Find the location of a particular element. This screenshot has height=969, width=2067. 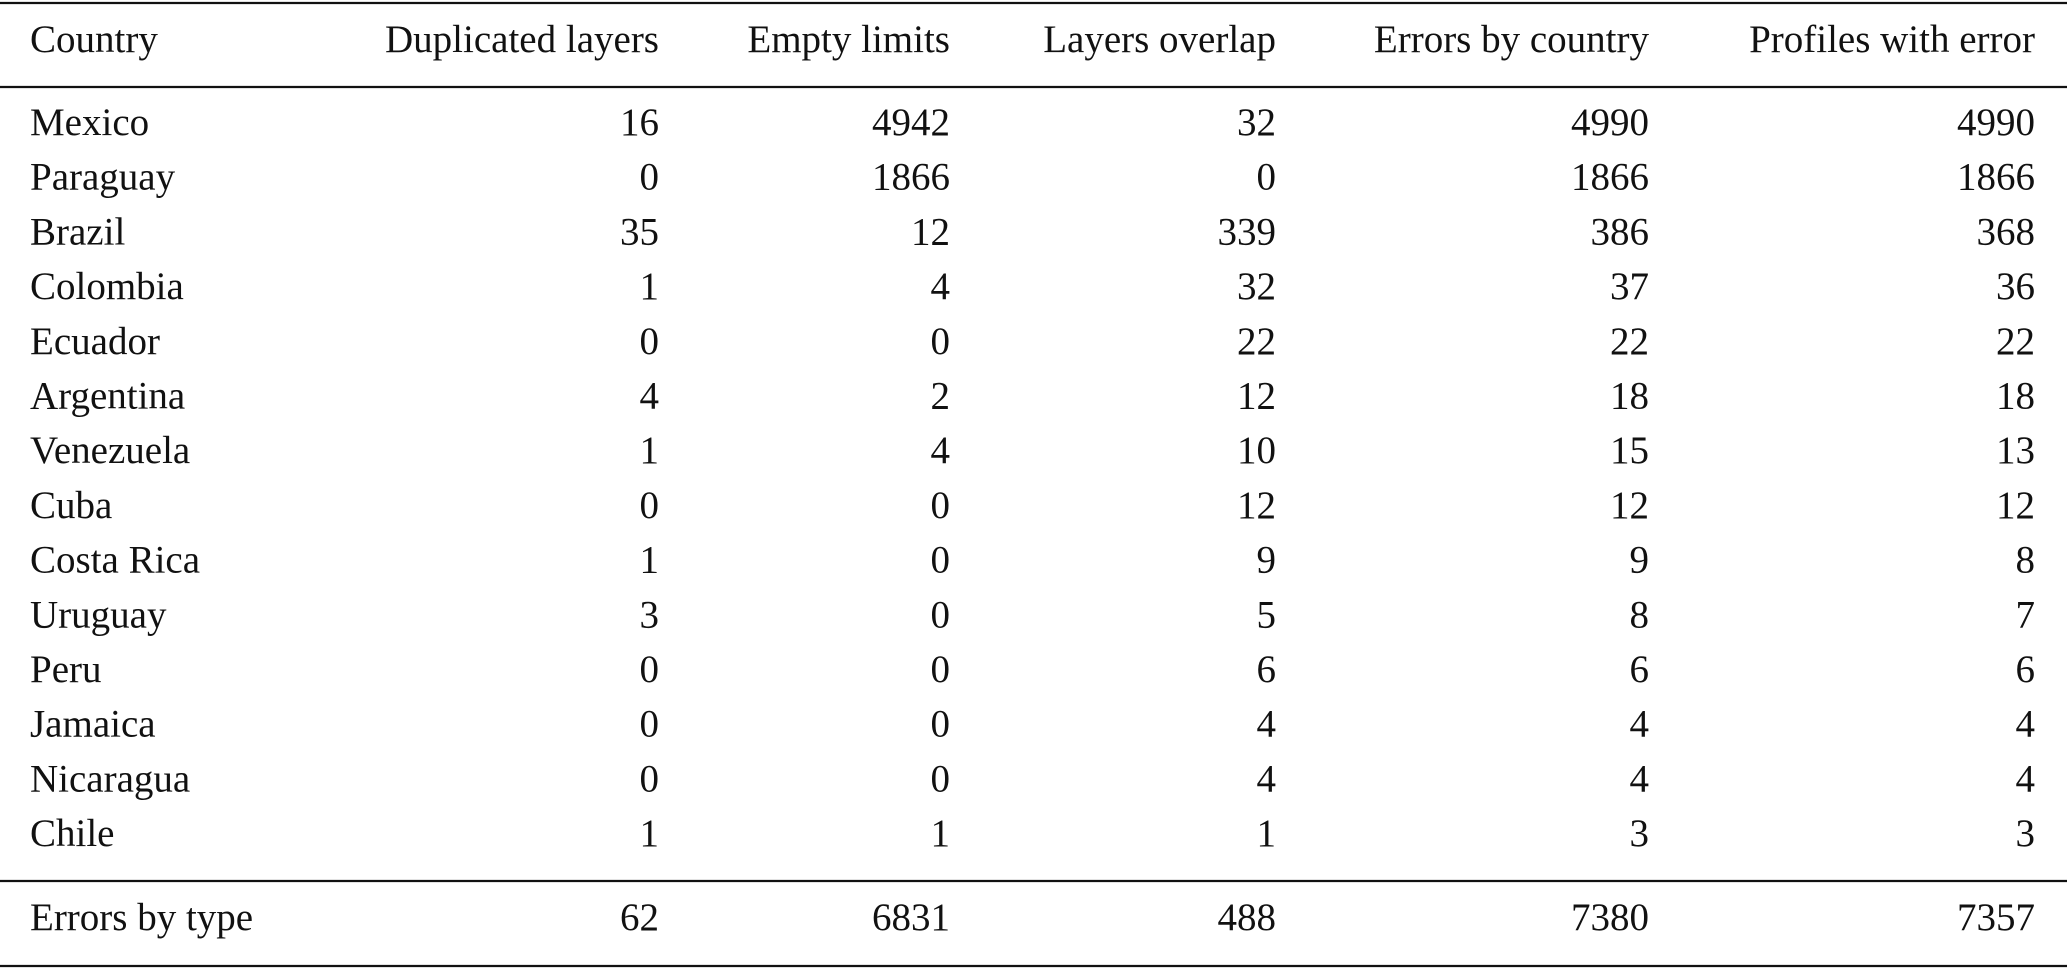

header-cell: Layers overlap is located at coordinates (1159, 39).